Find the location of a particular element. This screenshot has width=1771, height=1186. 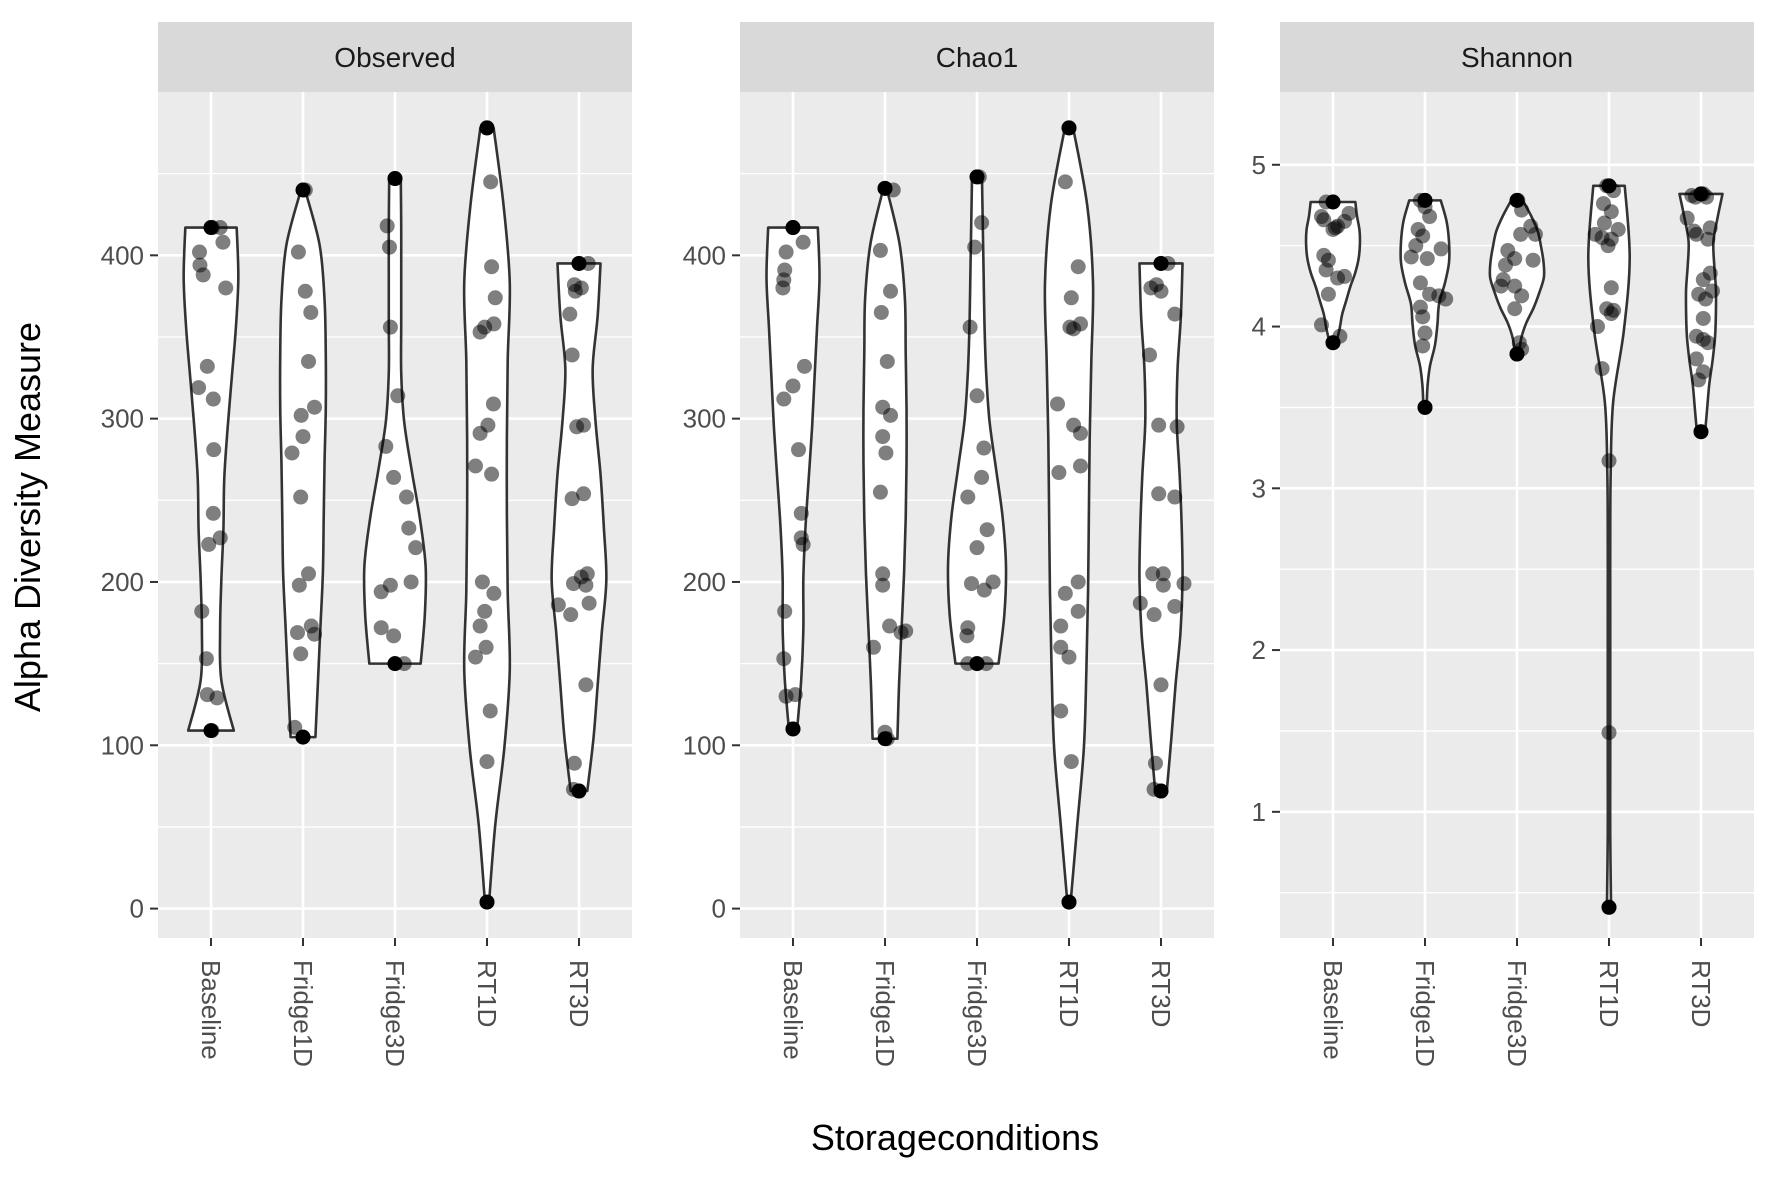

y-tick-label: 3 is located at coordinates (1259, 488).